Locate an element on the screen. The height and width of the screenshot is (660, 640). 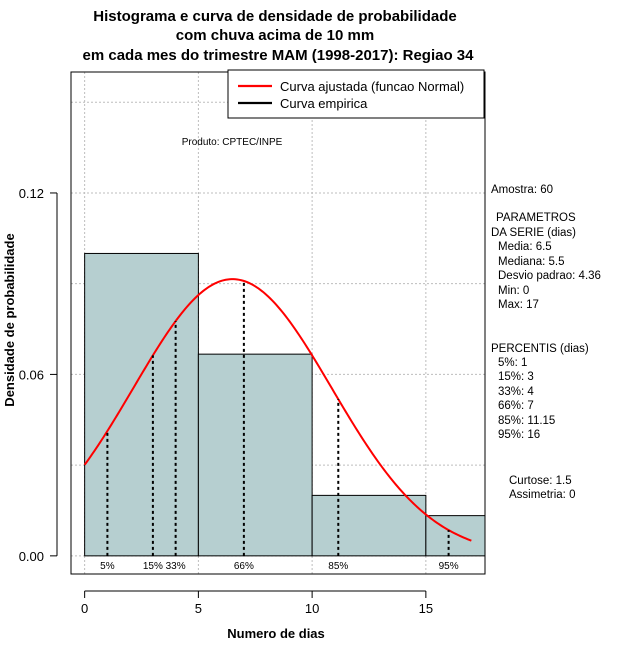
product-label: Produto: CPTEC/INPE is located at coordinates (232, 142).